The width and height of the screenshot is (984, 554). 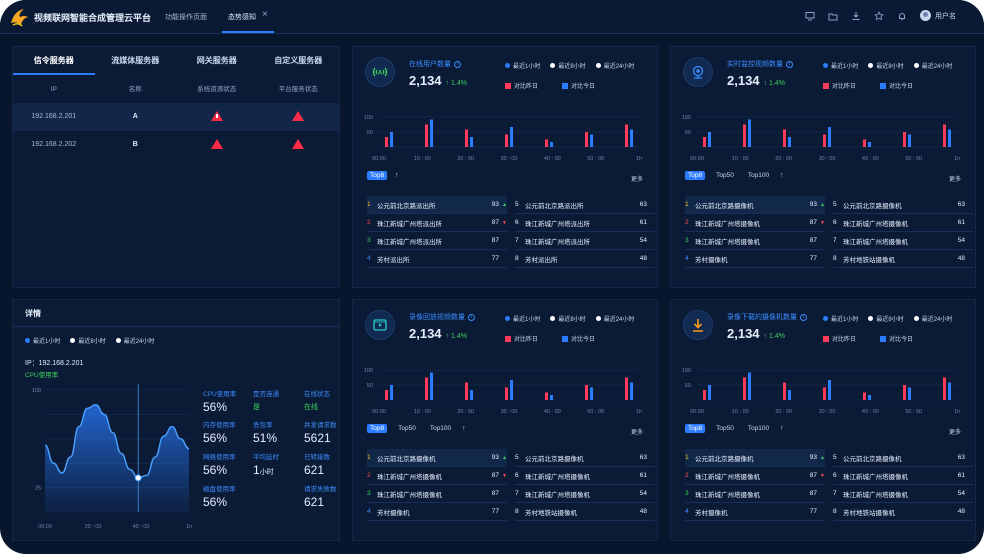 What do you see at coordinates (585, 259) in the screenshot?
I see `list-item: 8 芳村派出所 48` at bounding box center [585, 259].